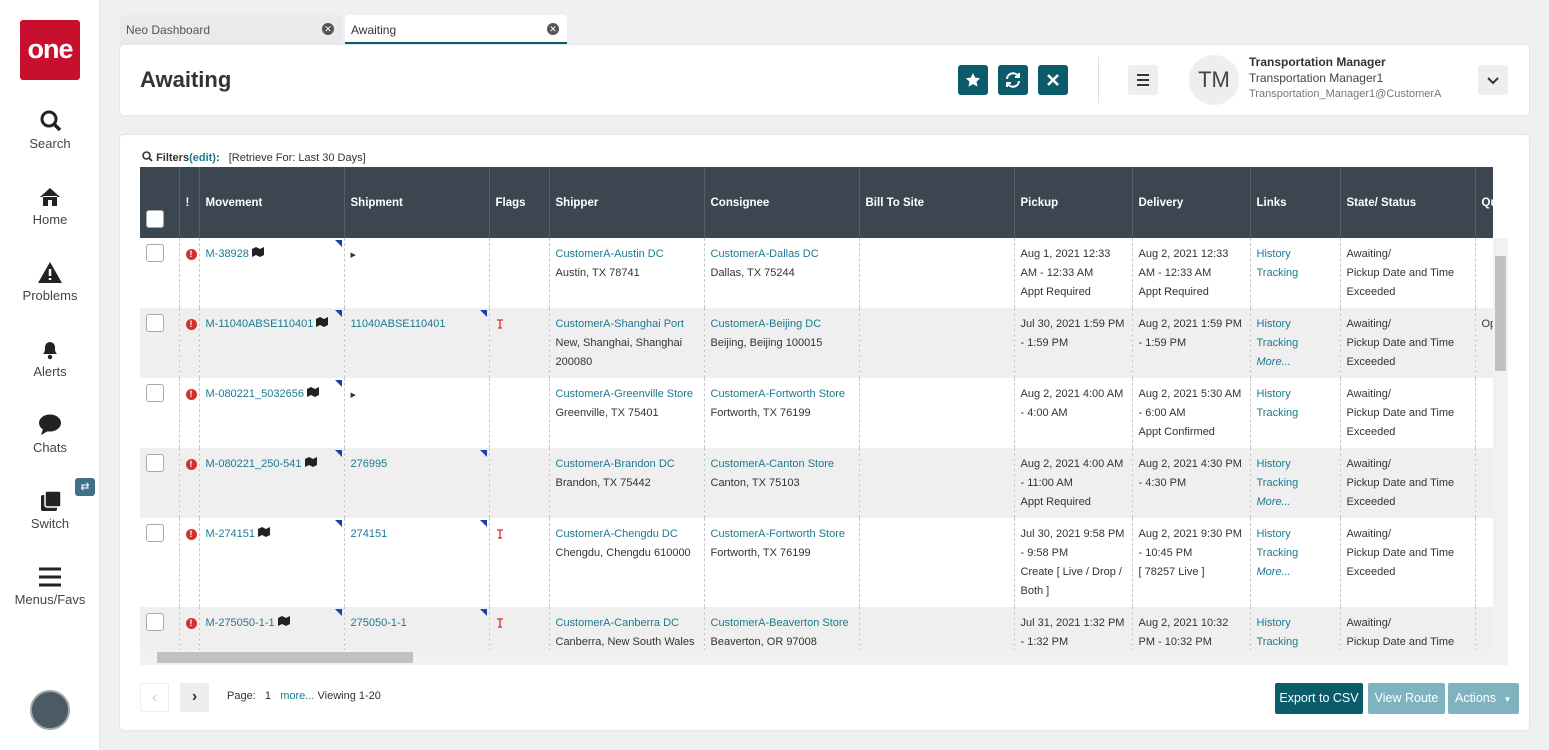 This screenshot has height=750, width=1549. What do you see at coordinates (417, 202) in the screenshot?
I see `column-header: Shipment` at bounding box center [417, 202].